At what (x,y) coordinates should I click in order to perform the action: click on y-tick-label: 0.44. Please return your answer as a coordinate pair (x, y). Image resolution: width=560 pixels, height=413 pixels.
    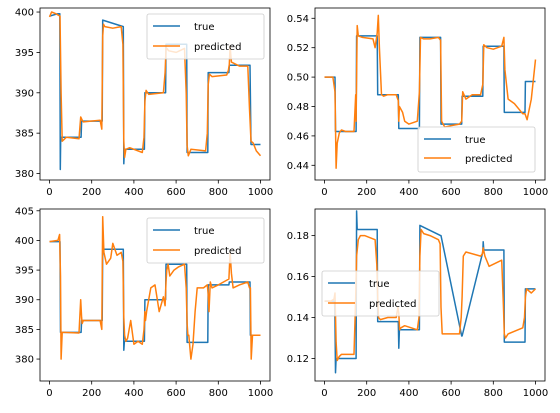
    Looking at the image, I should click on (298, 166).